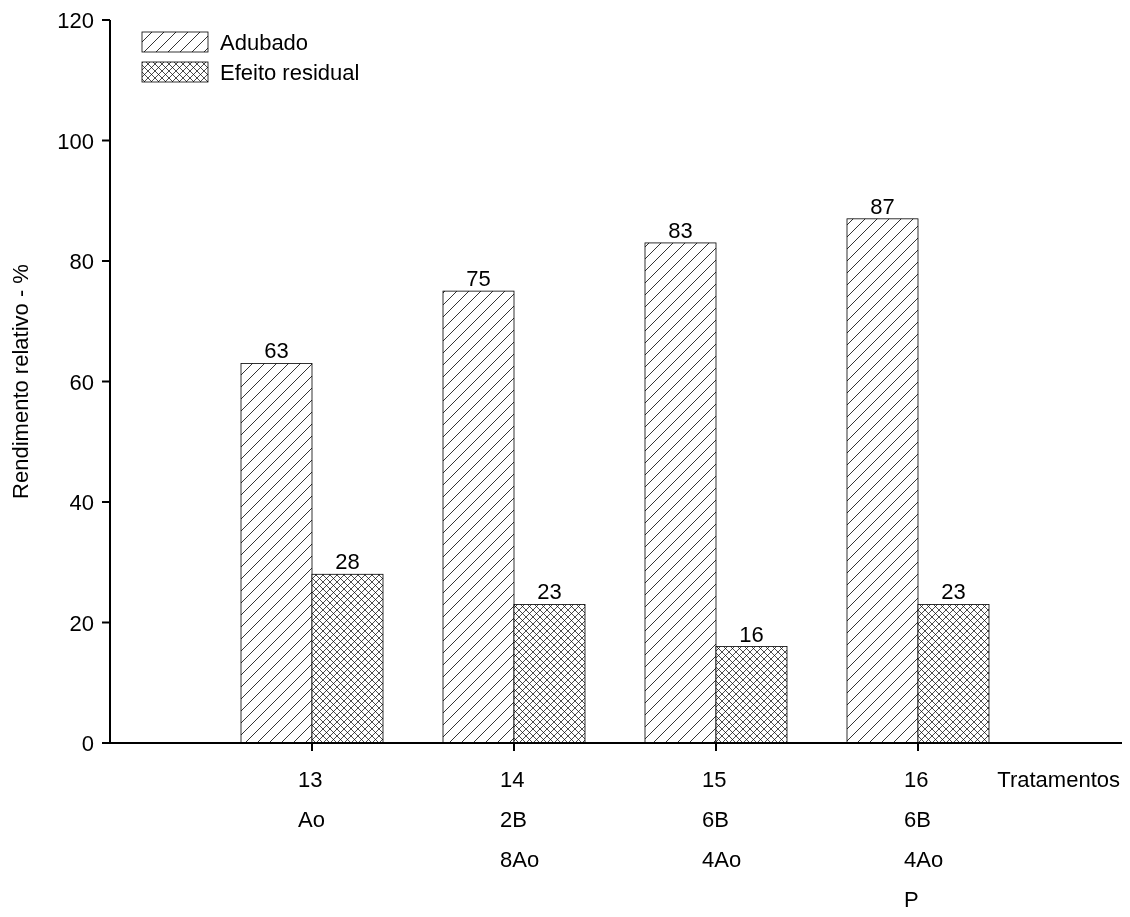 This screenshot has width=1130, height=917. I want to click on data-label: 75, so click(478, 279).